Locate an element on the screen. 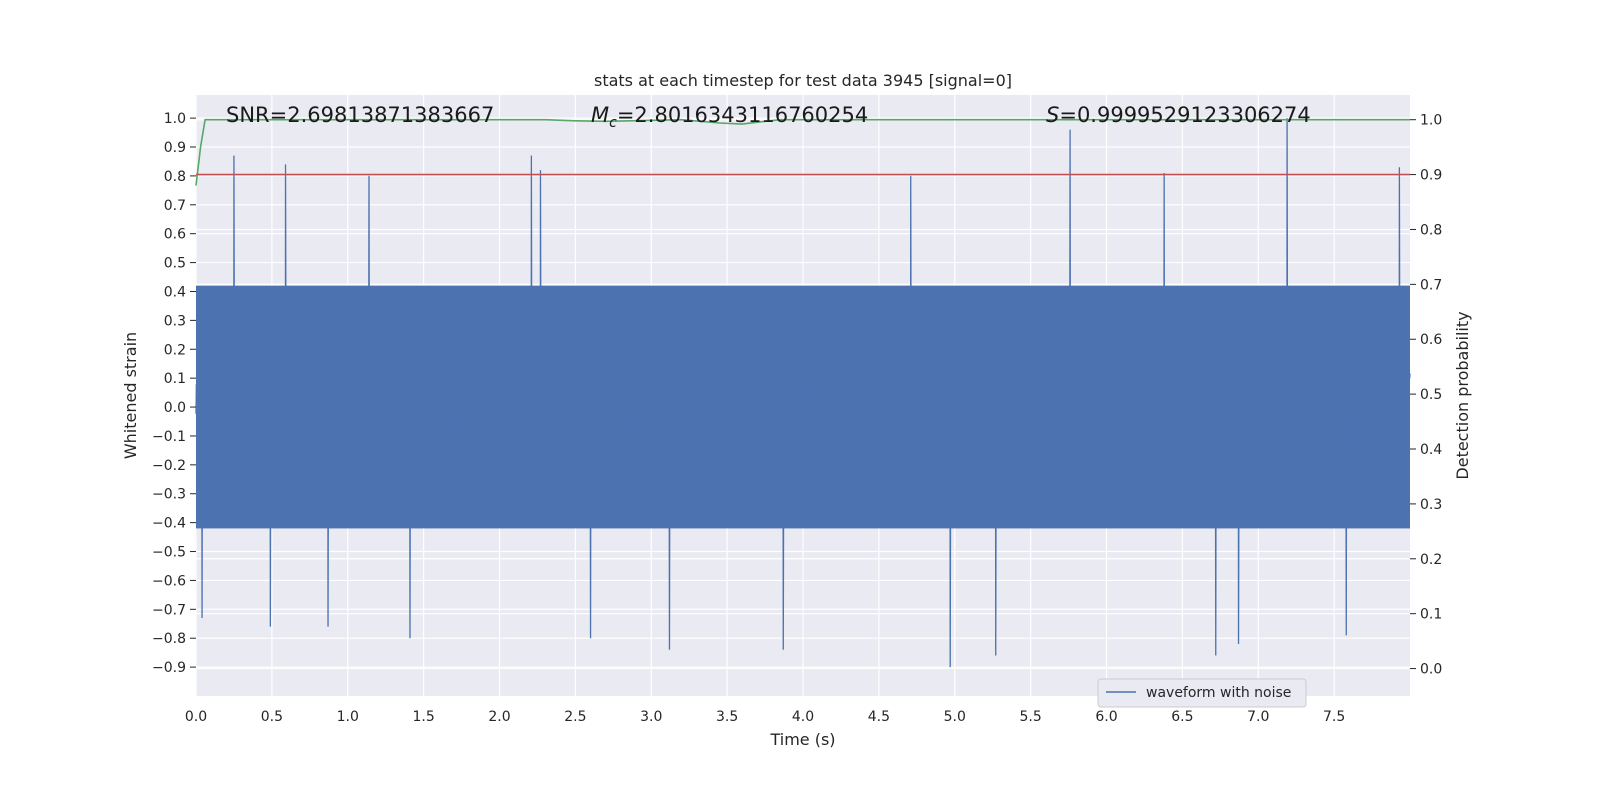 This screenshot has height=800, width=1600. y-left-tick-label: −0.9 is located at coordinates (169, 668).